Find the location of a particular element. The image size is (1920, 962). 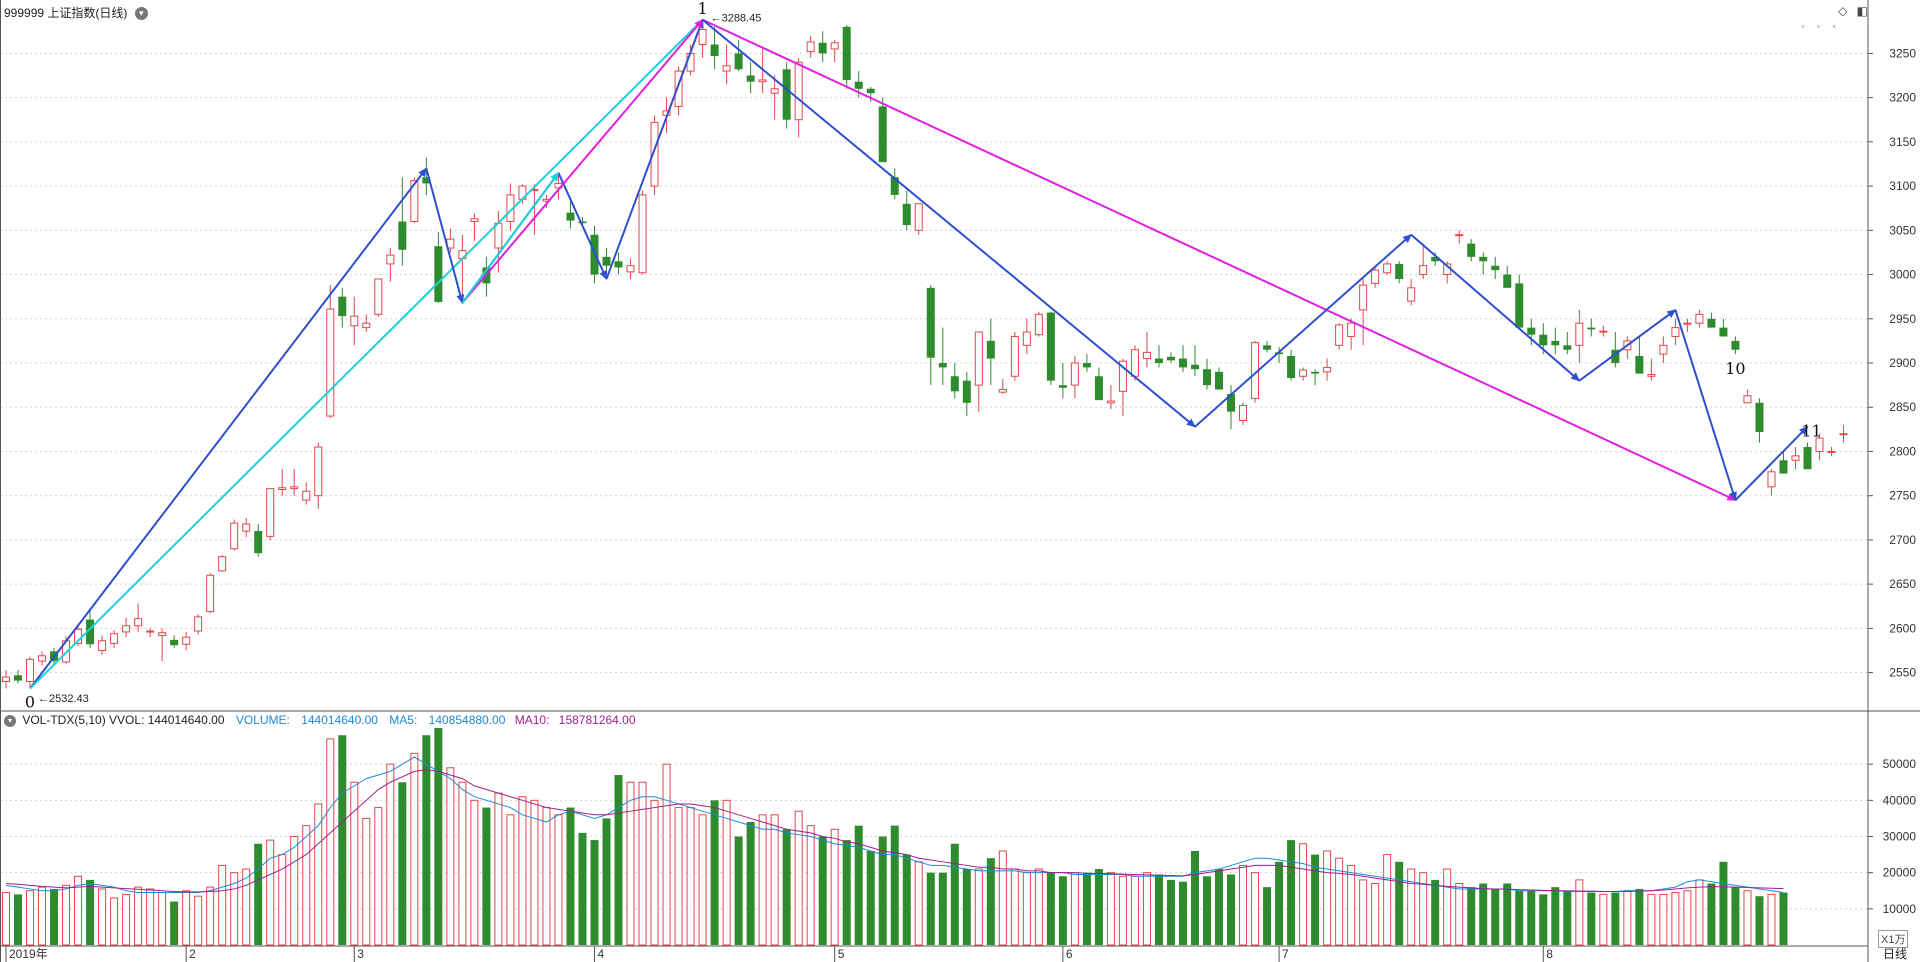

layout-icon: ◧ is located at coordinates (1862, 11).